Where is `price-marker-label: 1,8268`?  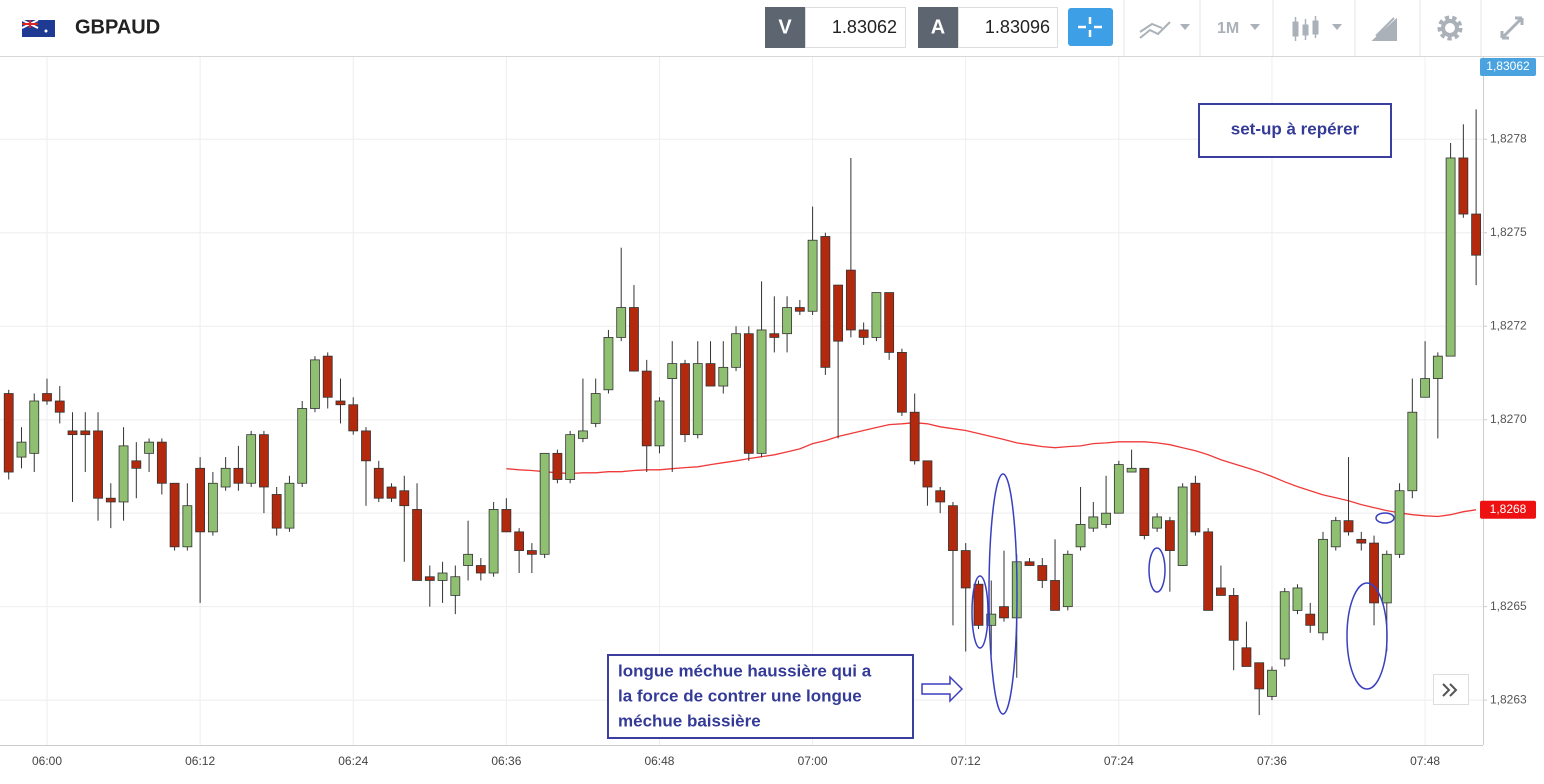 price-marker-label: 1,8268 is located at coordinates (1508, 509).